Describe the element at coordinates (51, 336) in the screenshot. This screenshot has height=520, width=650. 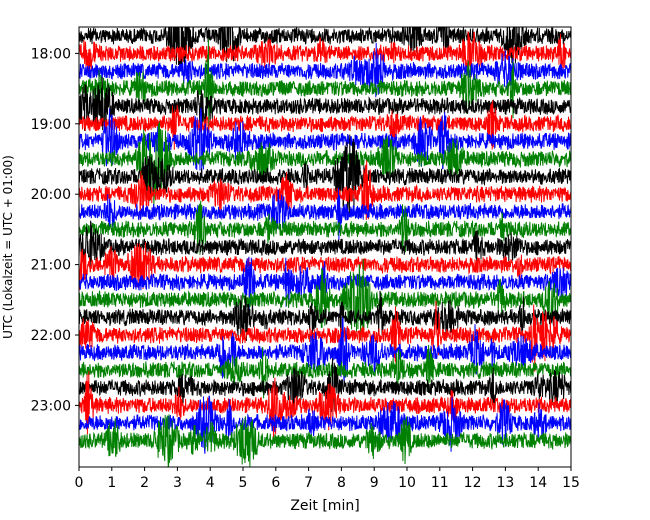
I see `y-tick-label: 22:00` at that location.